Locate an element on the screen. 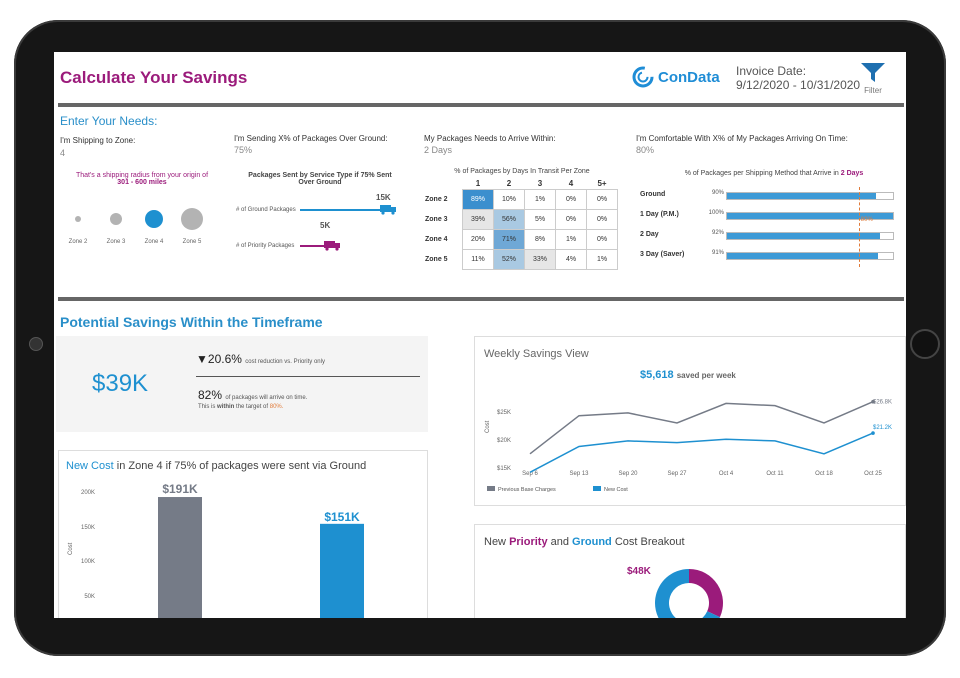 This screenshot has height=678, width=960. new-cost-ytick: 200K is located at coordinates (88, 493).